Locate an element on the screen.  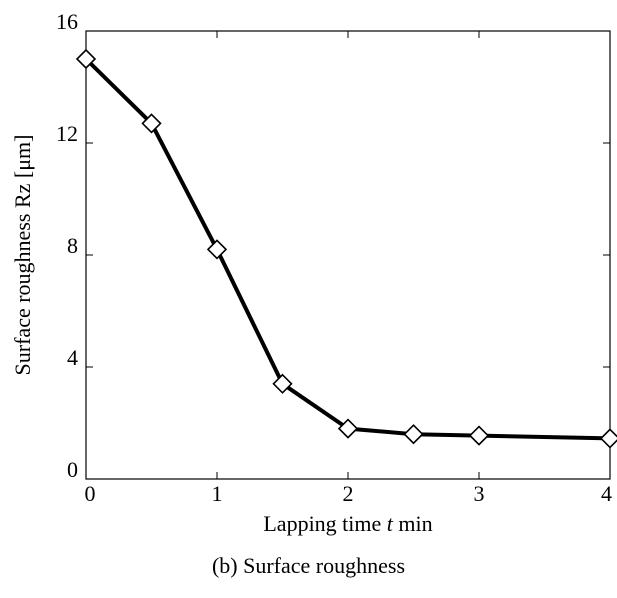
x-tick-label: 2 is located at coordinates (348, 493).